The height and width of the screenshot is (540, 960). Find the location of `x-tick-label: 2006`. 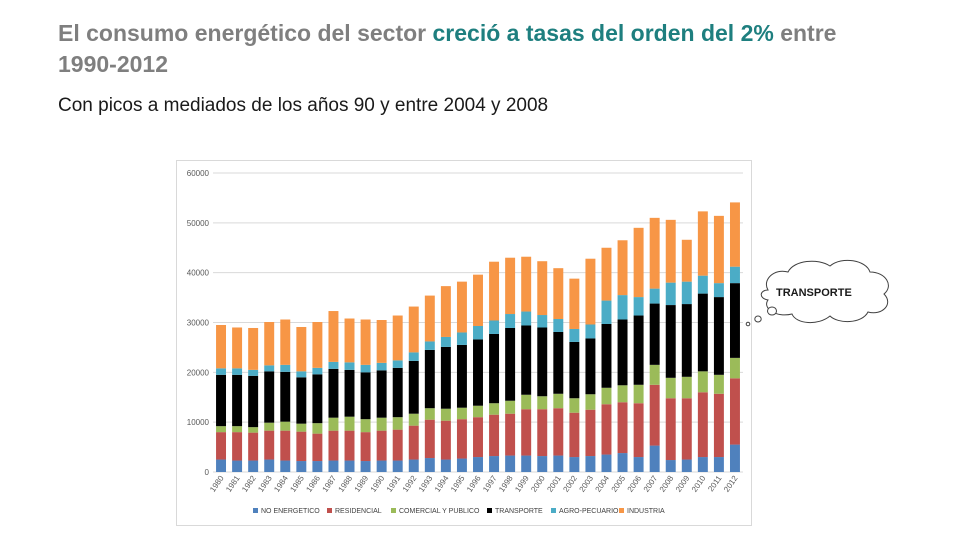

x-tick-label: 2006 is located at coordinates (635, 484).